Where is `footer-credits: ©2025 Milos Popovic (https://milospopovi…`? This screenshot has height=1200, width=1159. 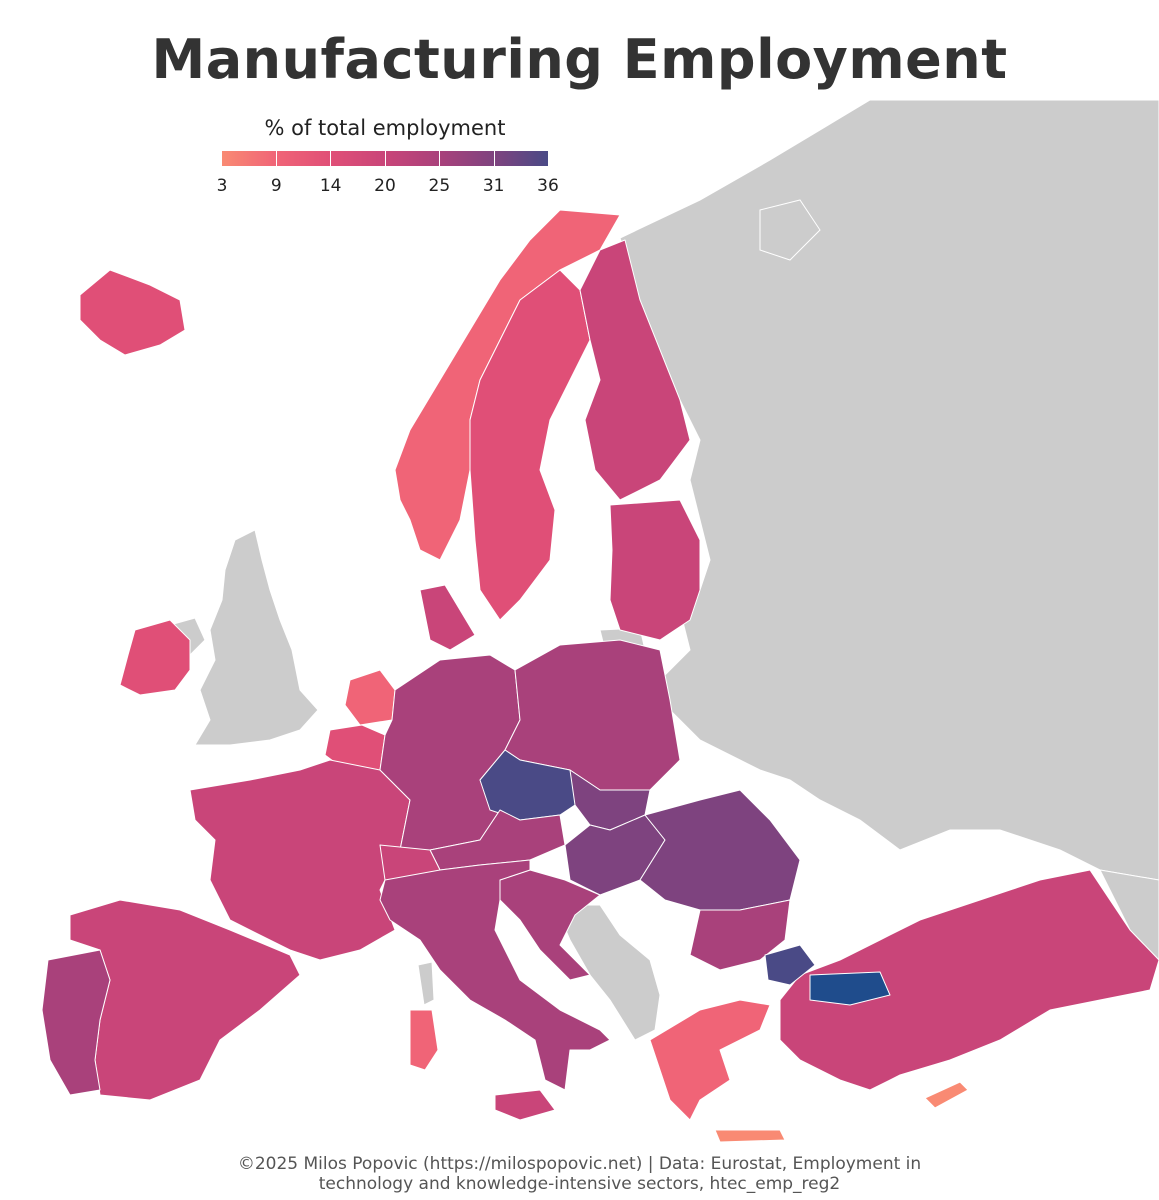
footer-credits: ©2025 Milos Popovic (https://milospopovi… is located at coordinates (579, 1174).